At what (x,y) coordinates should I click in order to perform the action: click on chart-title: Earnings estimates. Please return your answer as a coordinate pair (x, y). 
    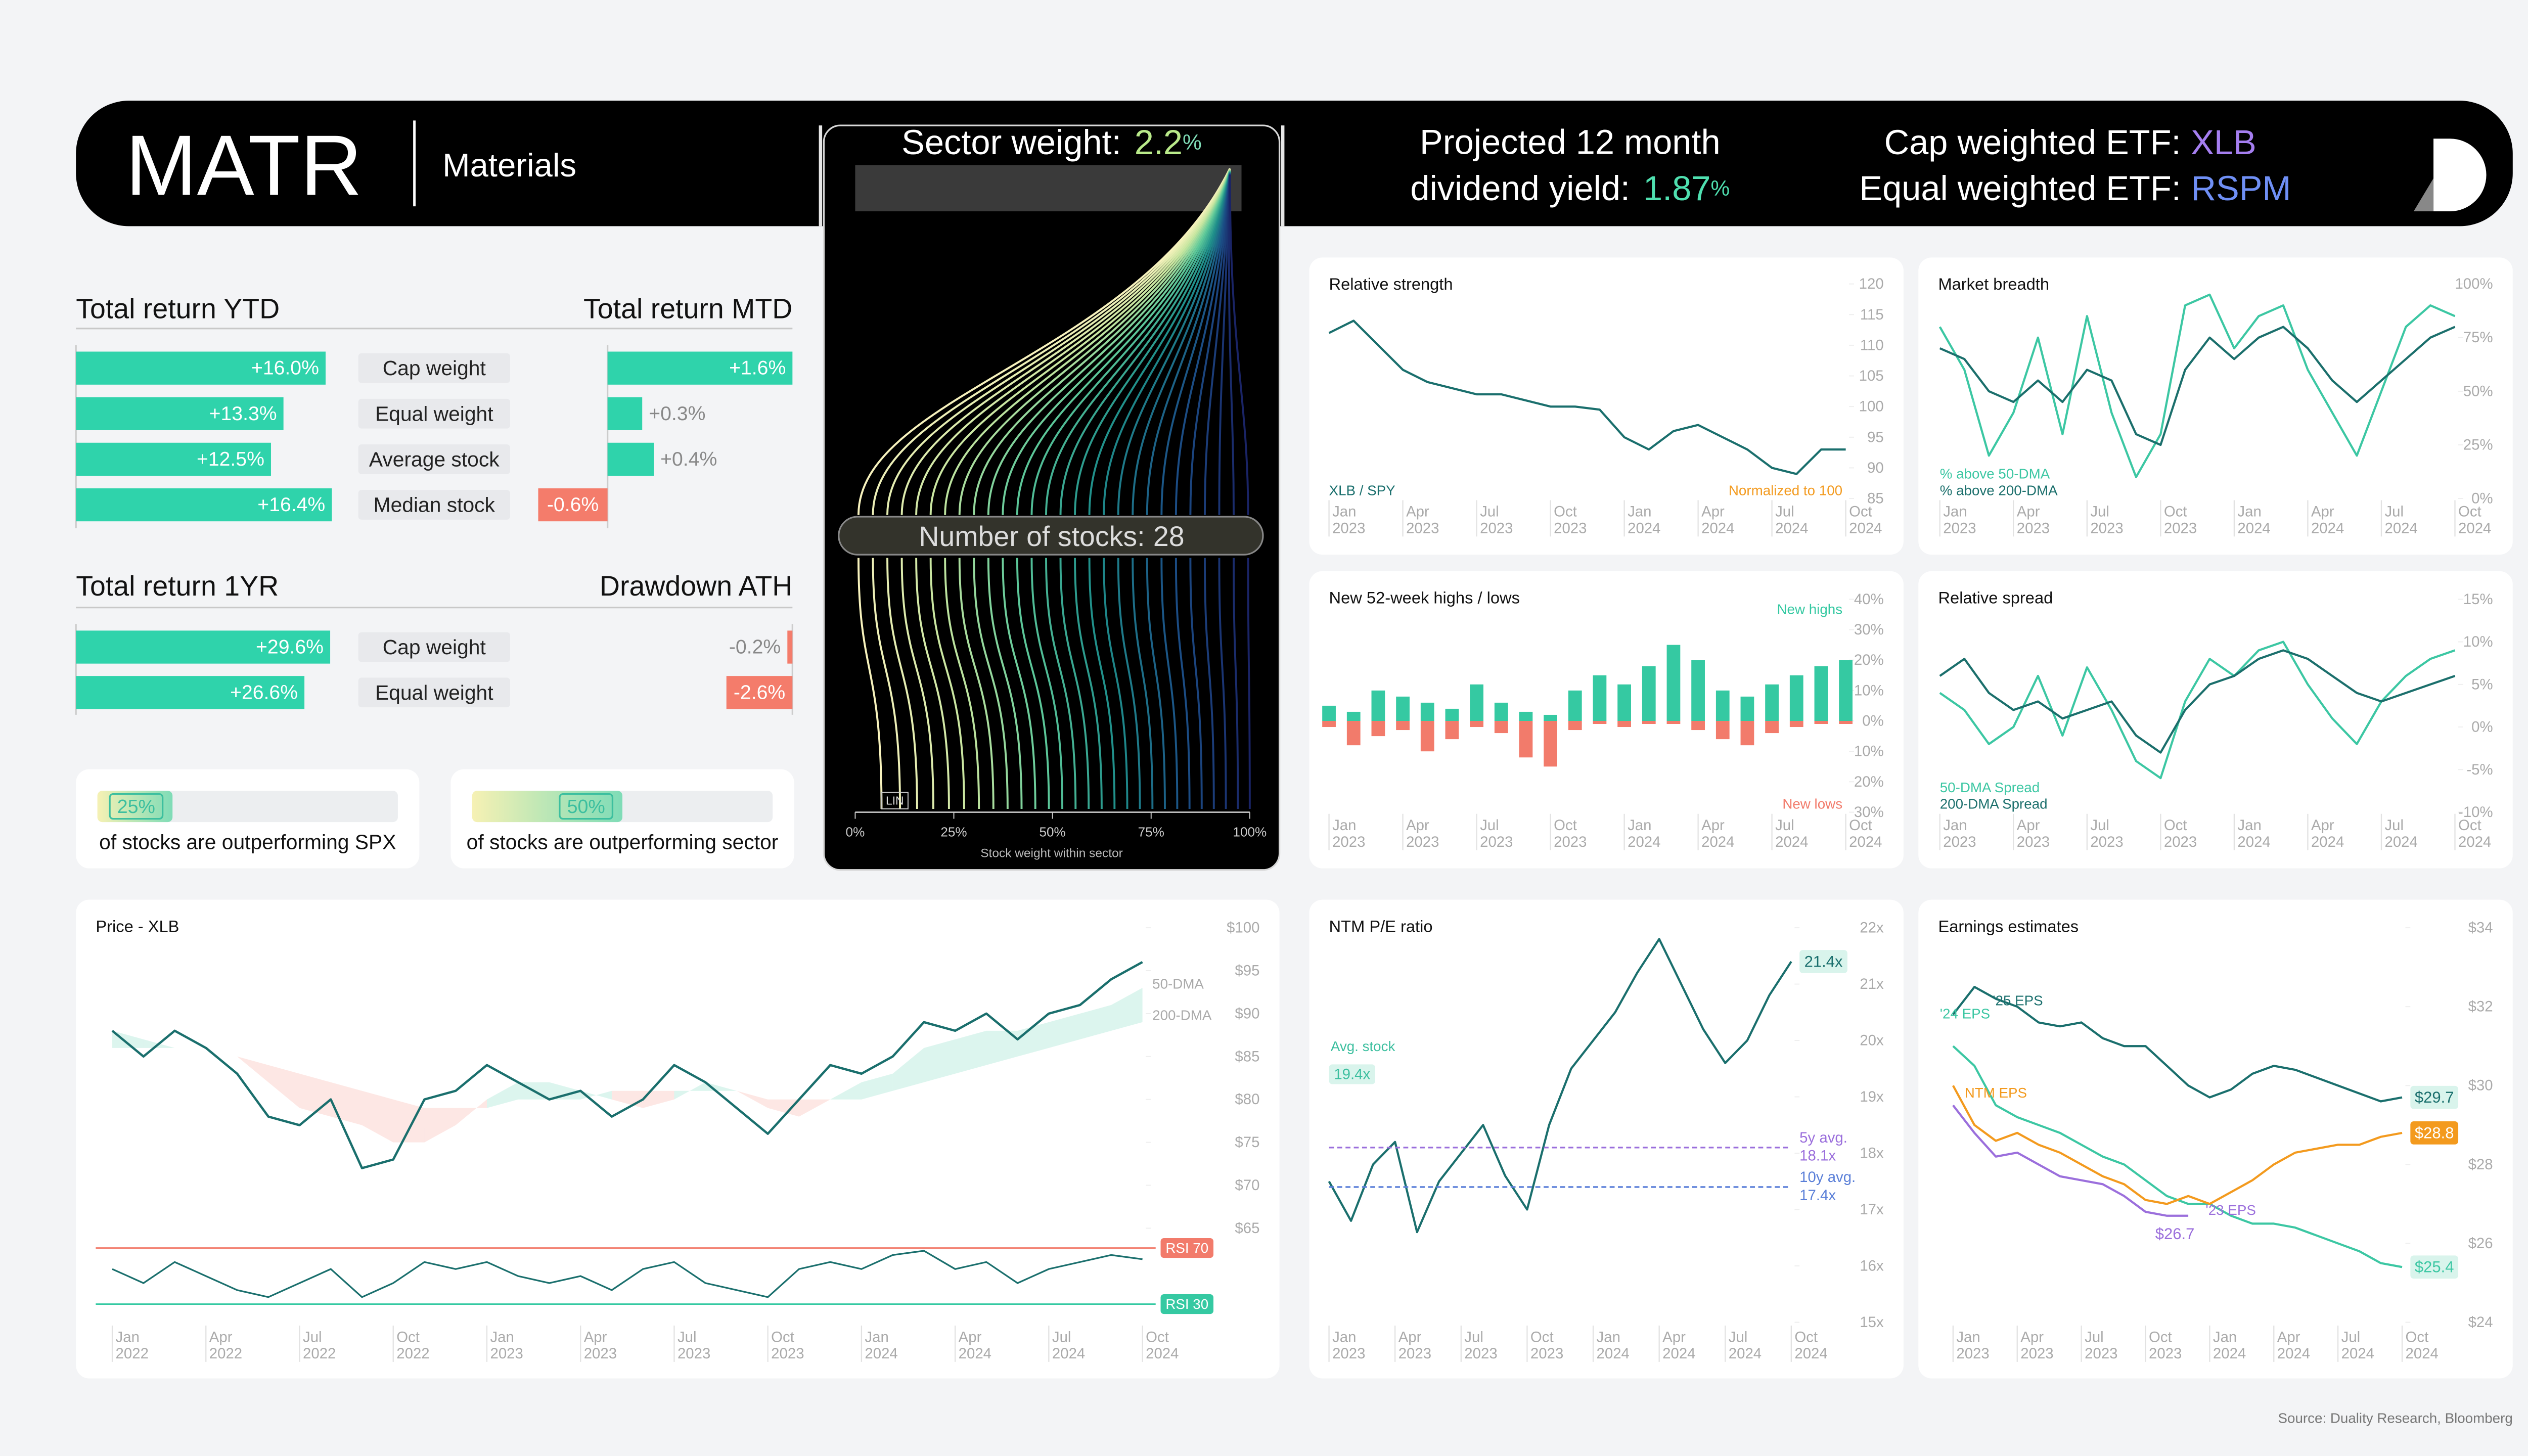
    Looking at the image, I should click on (2009, 926).